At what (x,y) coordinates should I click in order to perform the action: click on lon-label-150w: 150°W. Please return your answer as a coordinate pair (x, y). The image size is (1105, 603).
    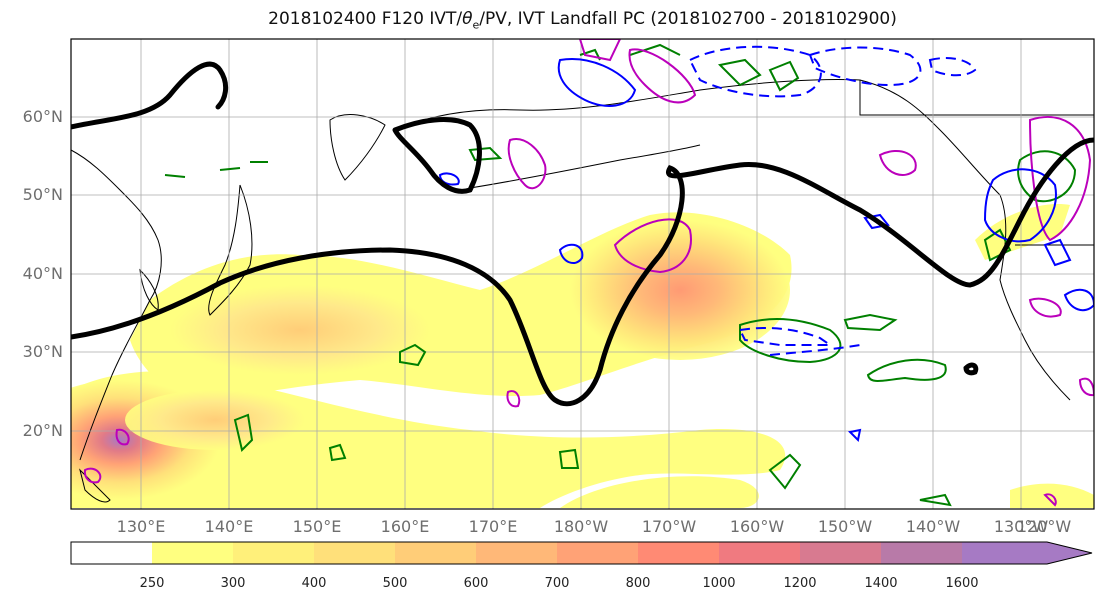
    Looking at the image, I should click on (845, 526).